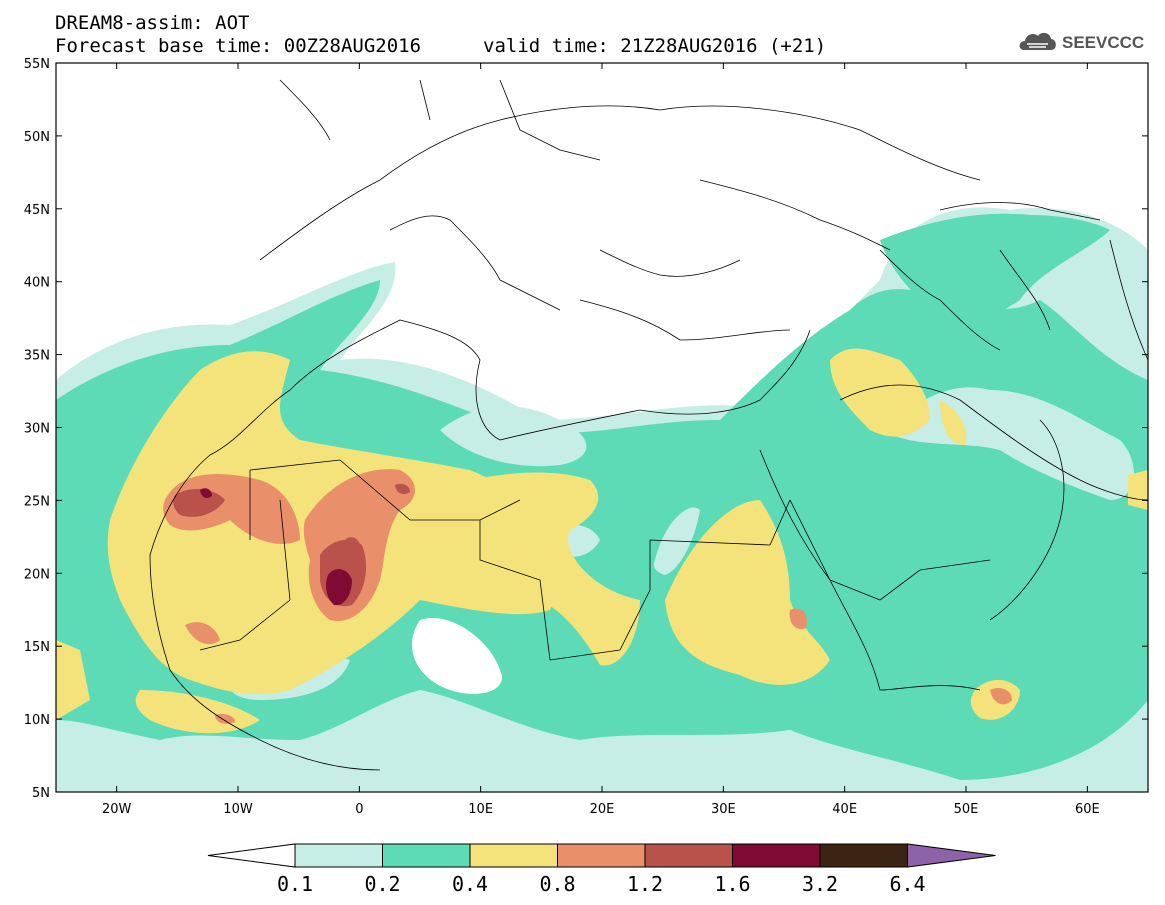 The height and width of the screenshot is (905, 1165). What do you see at coordinates (37, 137) in the screenshot?
I see `lat-tick-label: 50N` at bounding box center [37, 137].